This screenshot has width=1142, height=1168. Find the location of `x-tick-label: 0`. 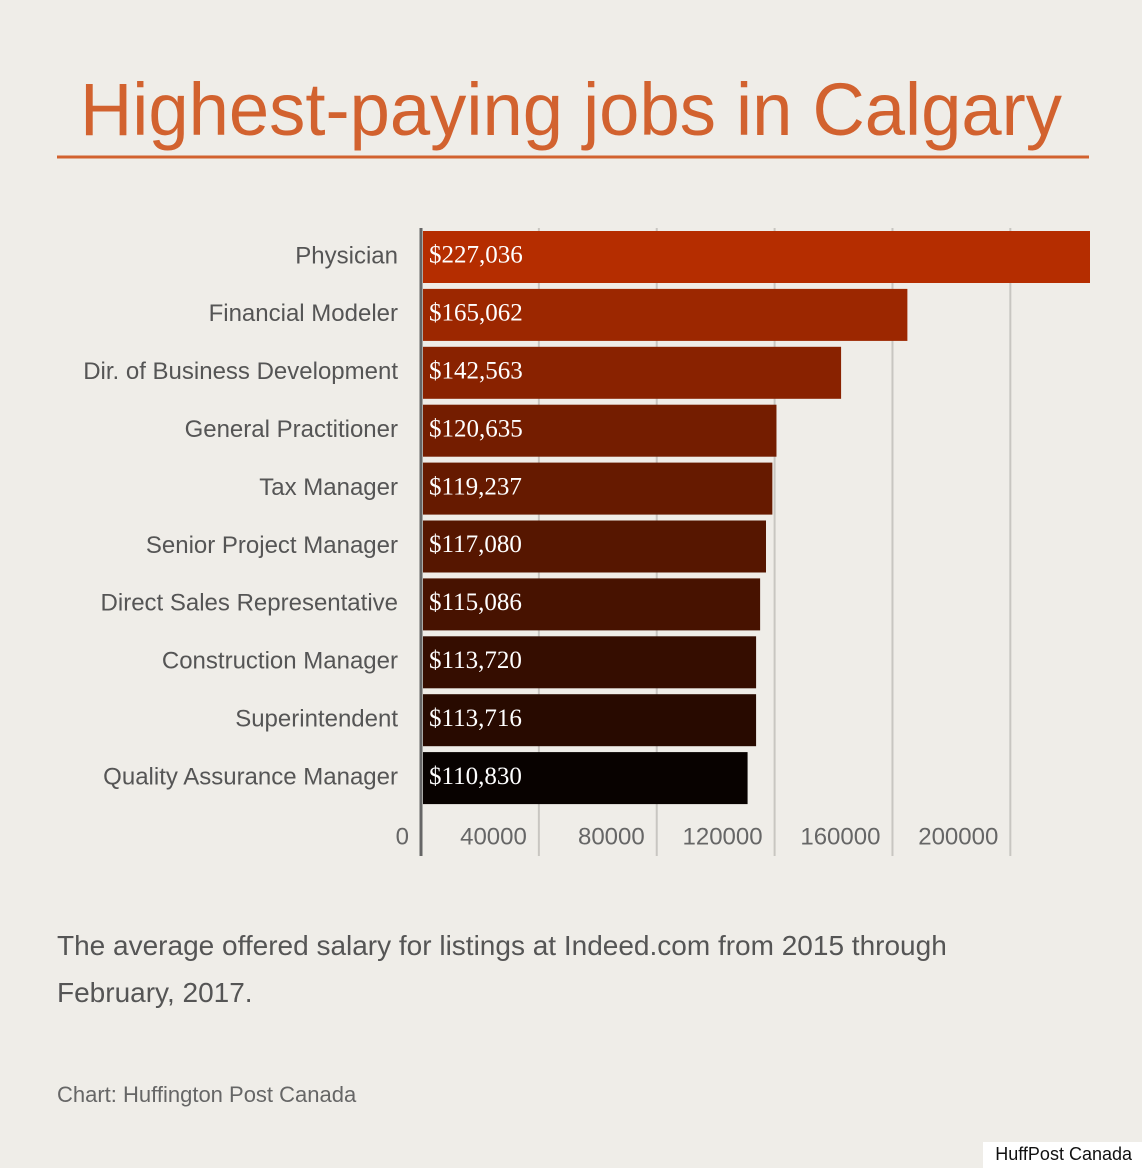

x-tick-label: 0 is located at coordinates (402, 836).